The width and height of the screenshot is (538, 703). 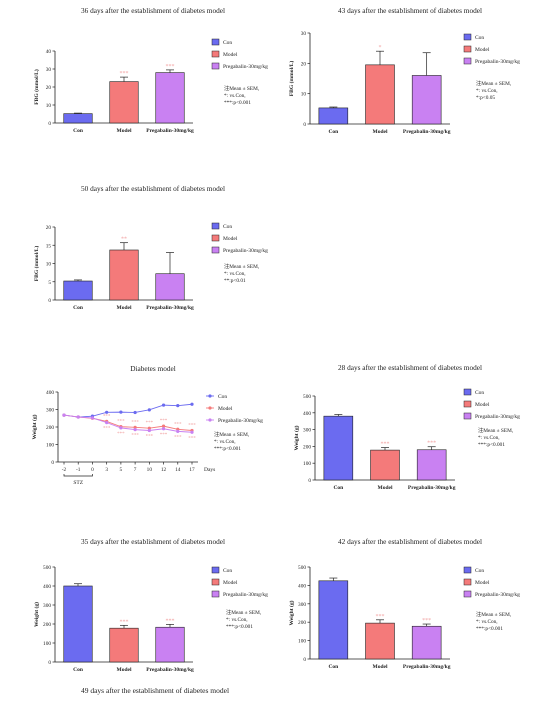 I want to click on y-tick-label: 100, so click(x=47, y=644).